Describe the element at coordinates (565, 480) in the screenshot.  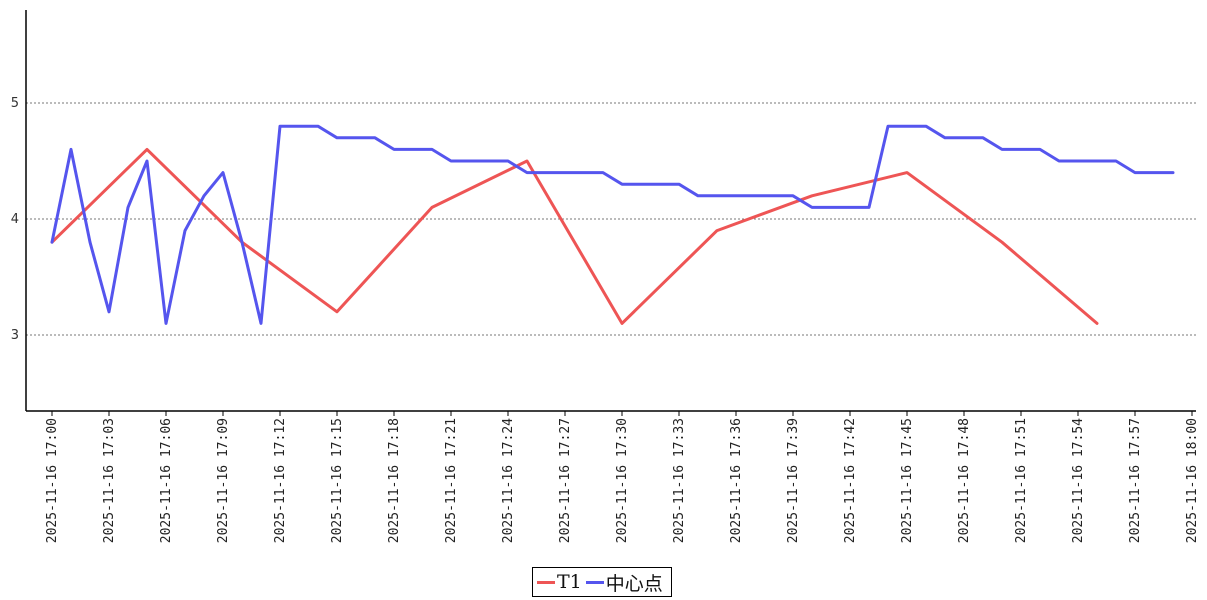
I see `x-tick-label: 2025-11-16 17:27` at that location.